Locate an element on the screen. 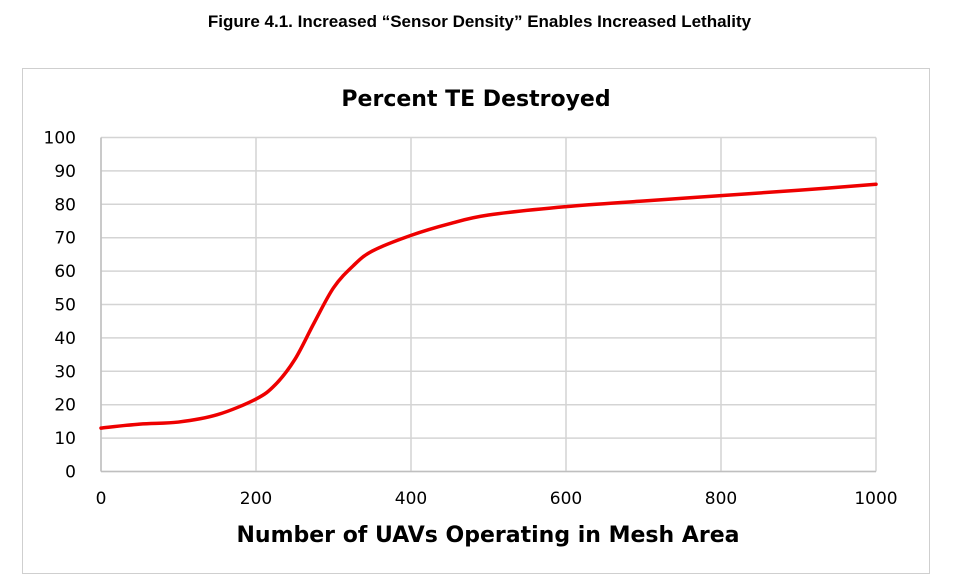  y-tick-label: 40 is located at coordinates (65, 339).